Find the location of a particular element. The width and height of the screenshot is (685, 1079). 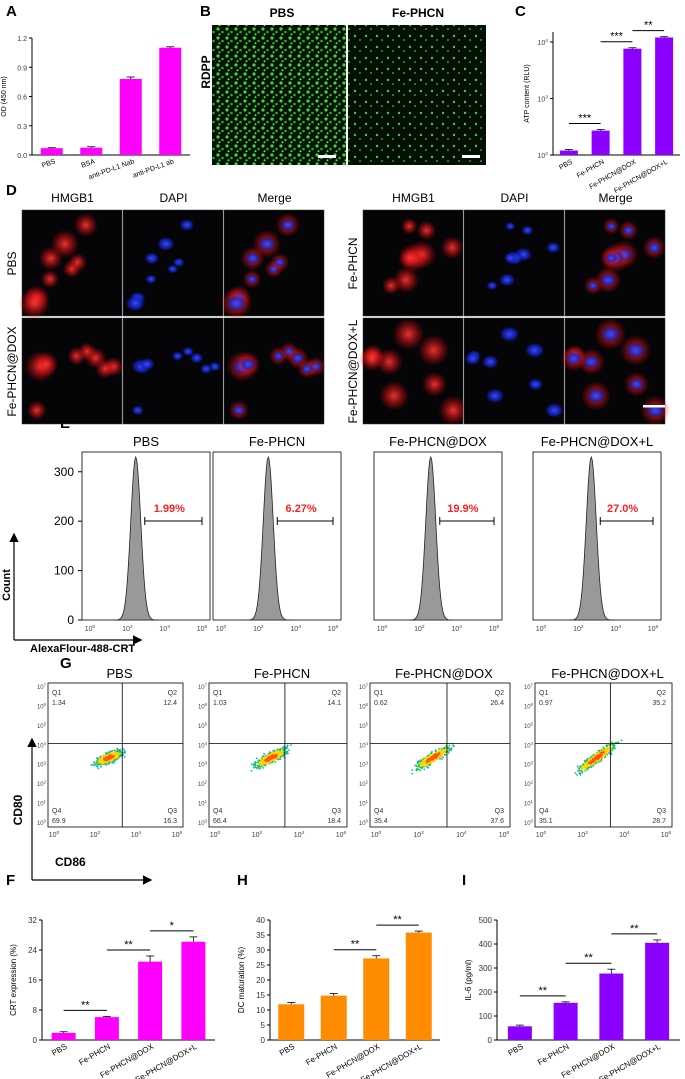

y-tick-label: 10⁶ is located at coordinates (529, 706).